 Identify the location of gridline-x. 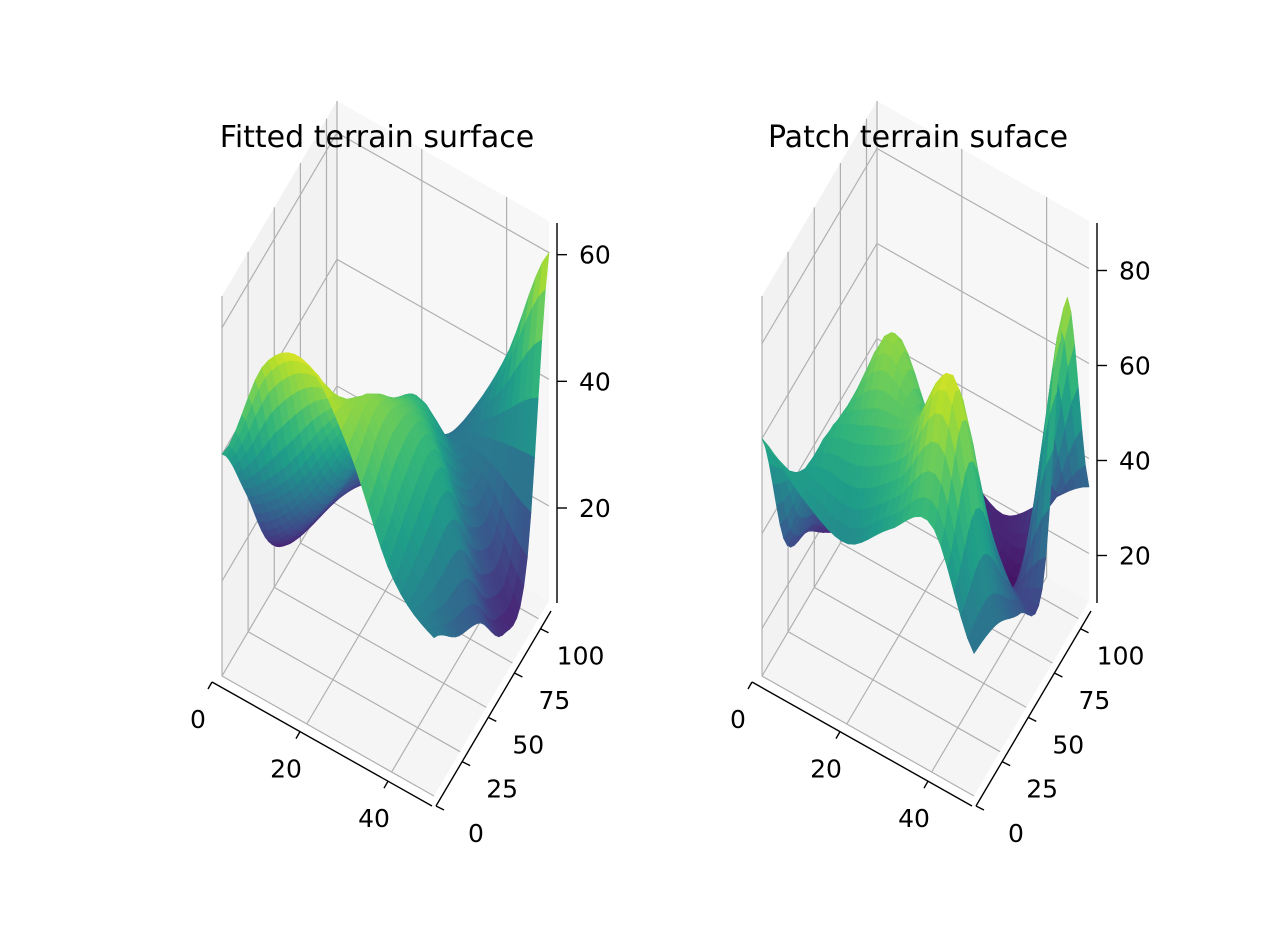
(989, 485).